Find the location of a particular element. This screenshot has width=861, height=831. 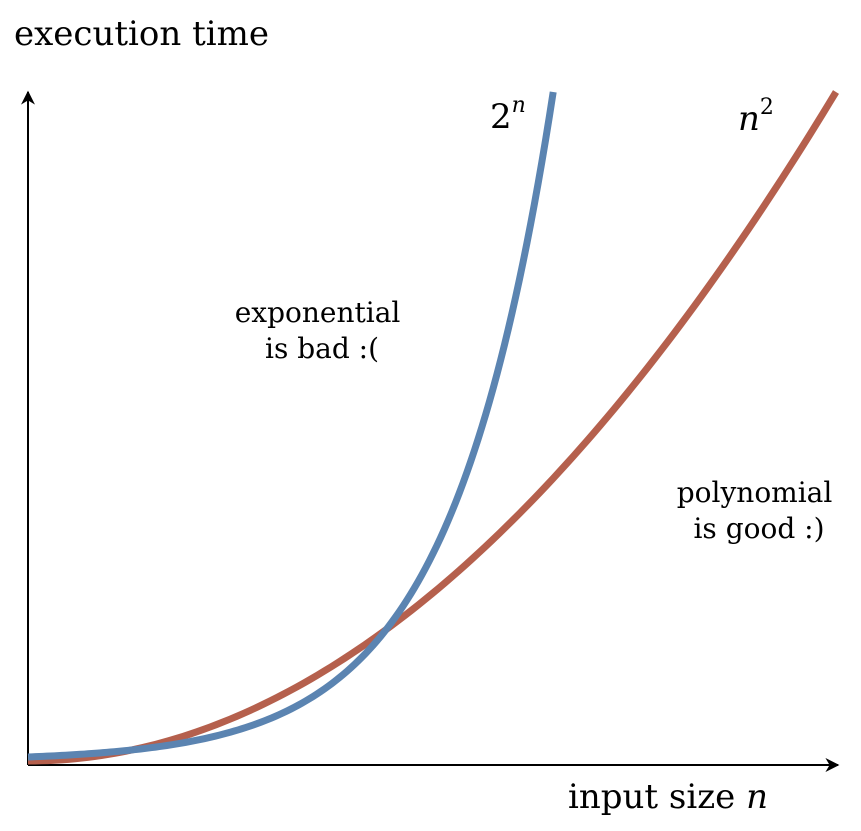

x-axis-label-text: input size is located at coordinates (657, 797).